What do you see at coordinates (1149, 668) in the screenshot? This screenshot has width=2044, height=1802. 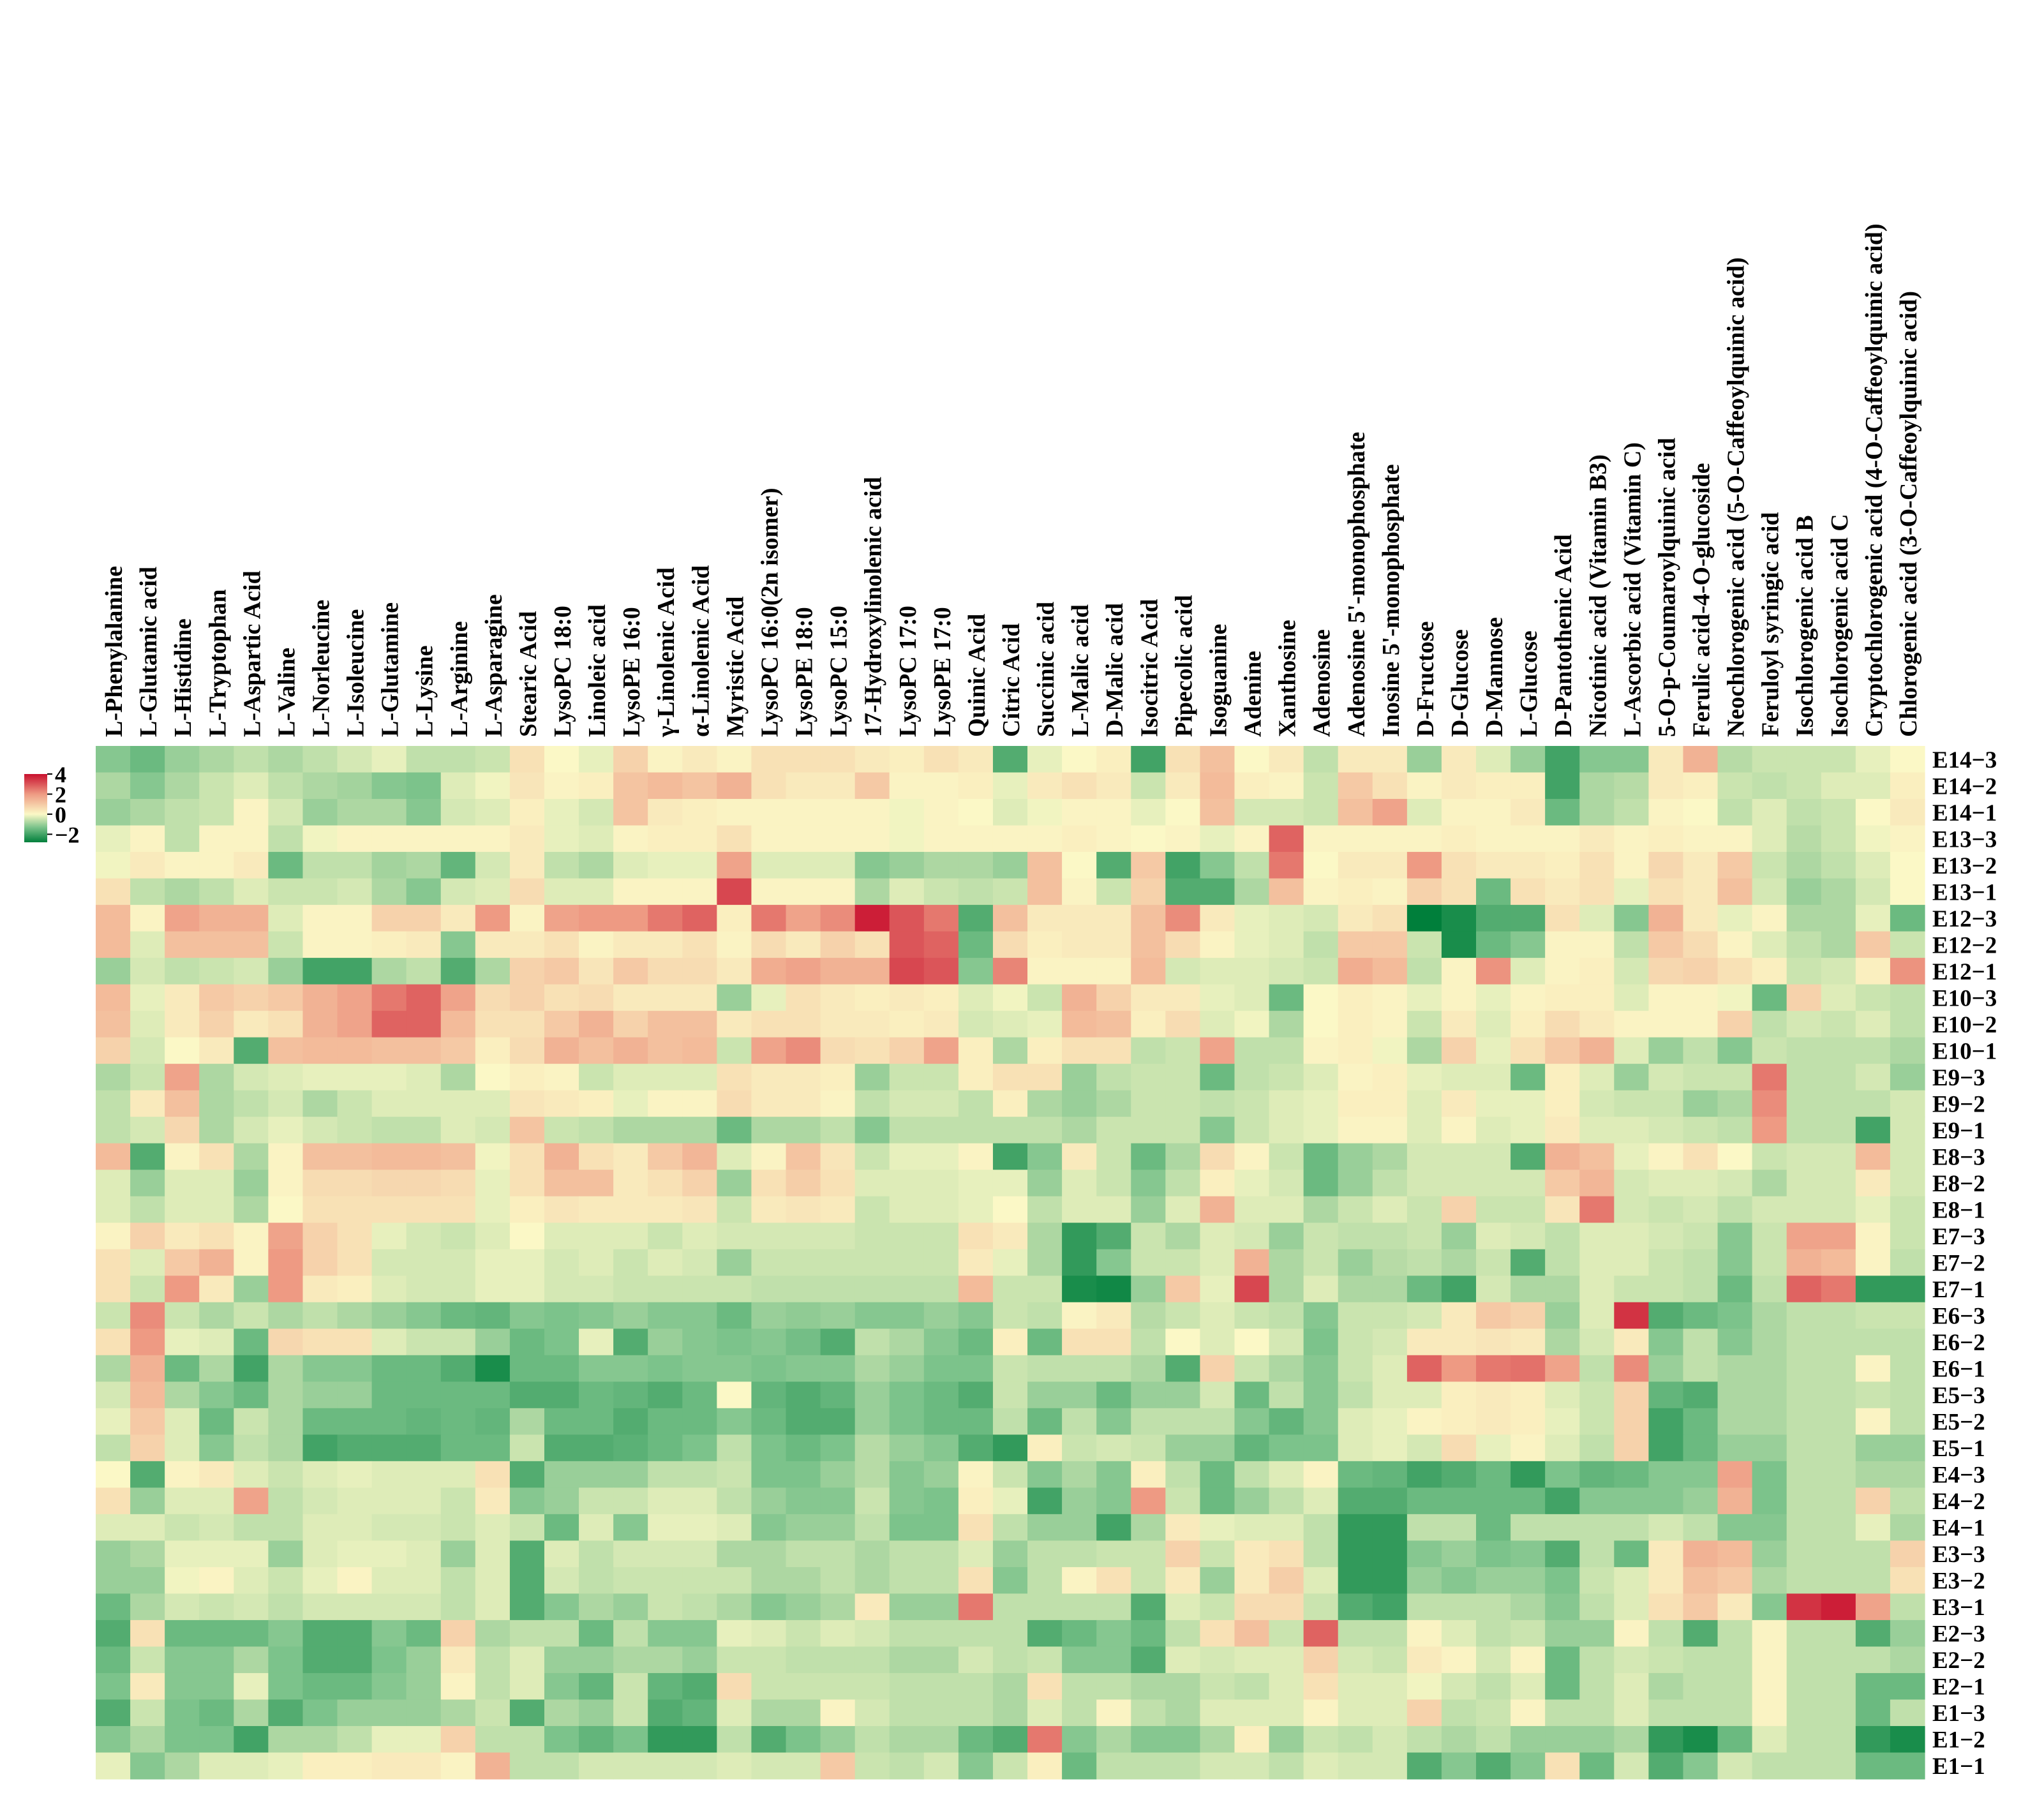 I see `column-label: Isocitric Acid` at bounding box center [1149, 668].